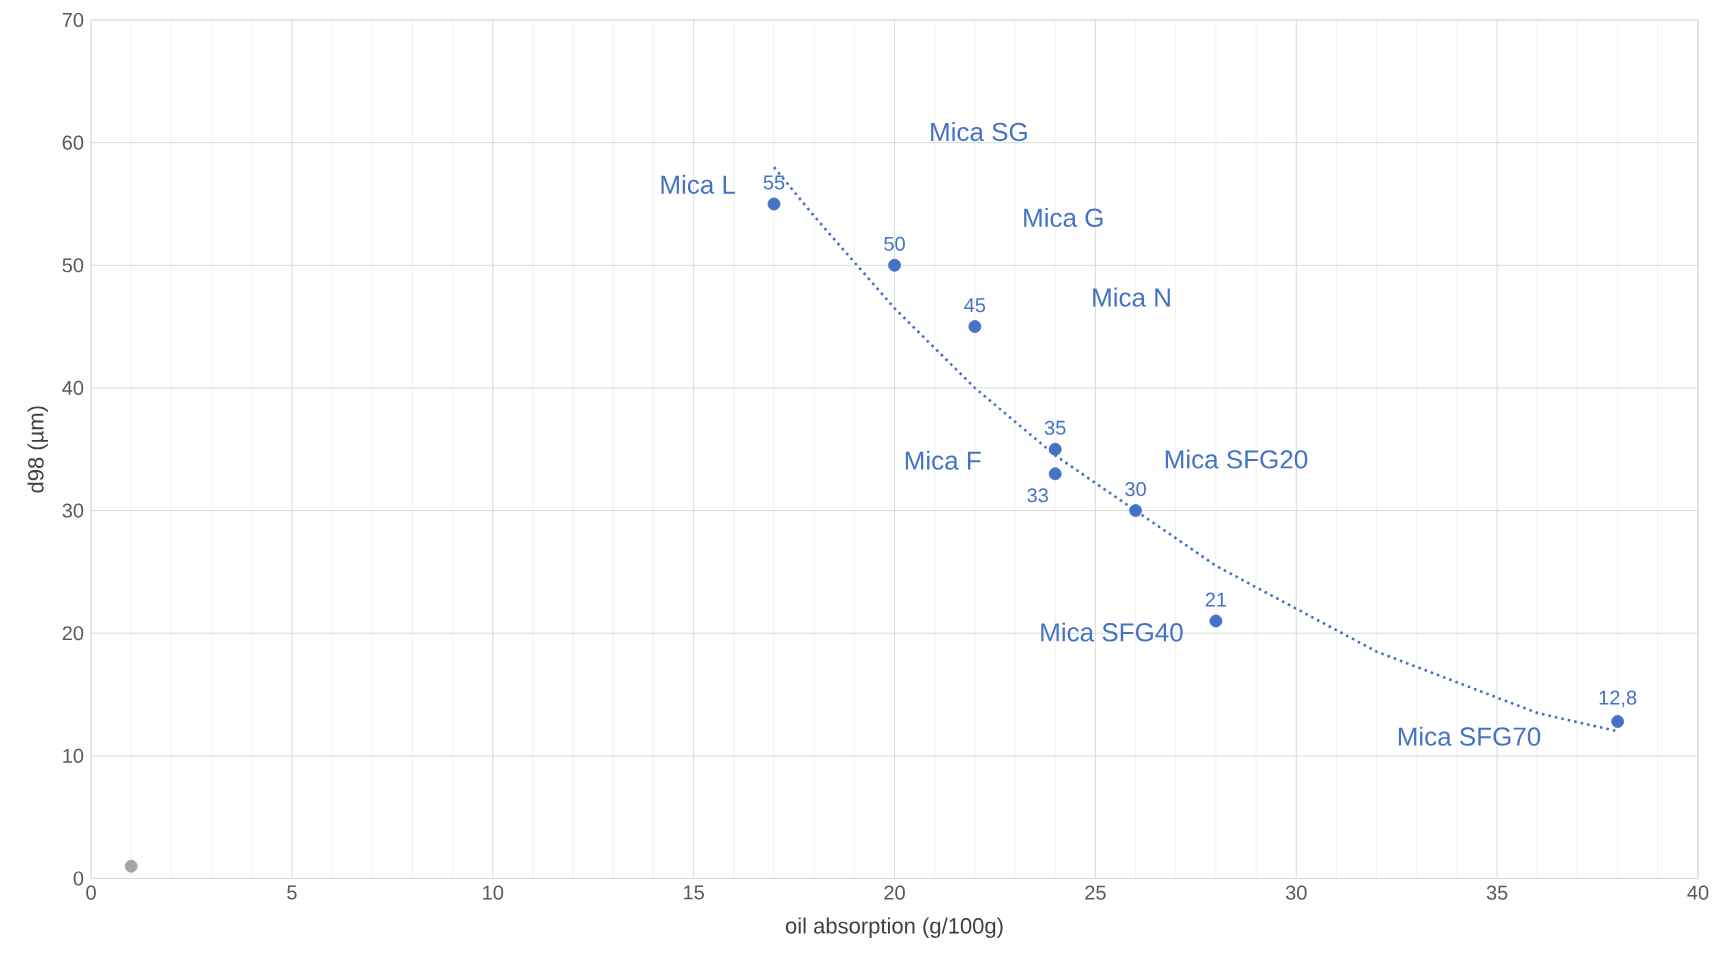 This screenshot has width=1715, height=976. What do you see at coordinates (1469, 736) in the screenshot?
I see `annotation: Mica SFG70` at bounding box center [1469, 736].